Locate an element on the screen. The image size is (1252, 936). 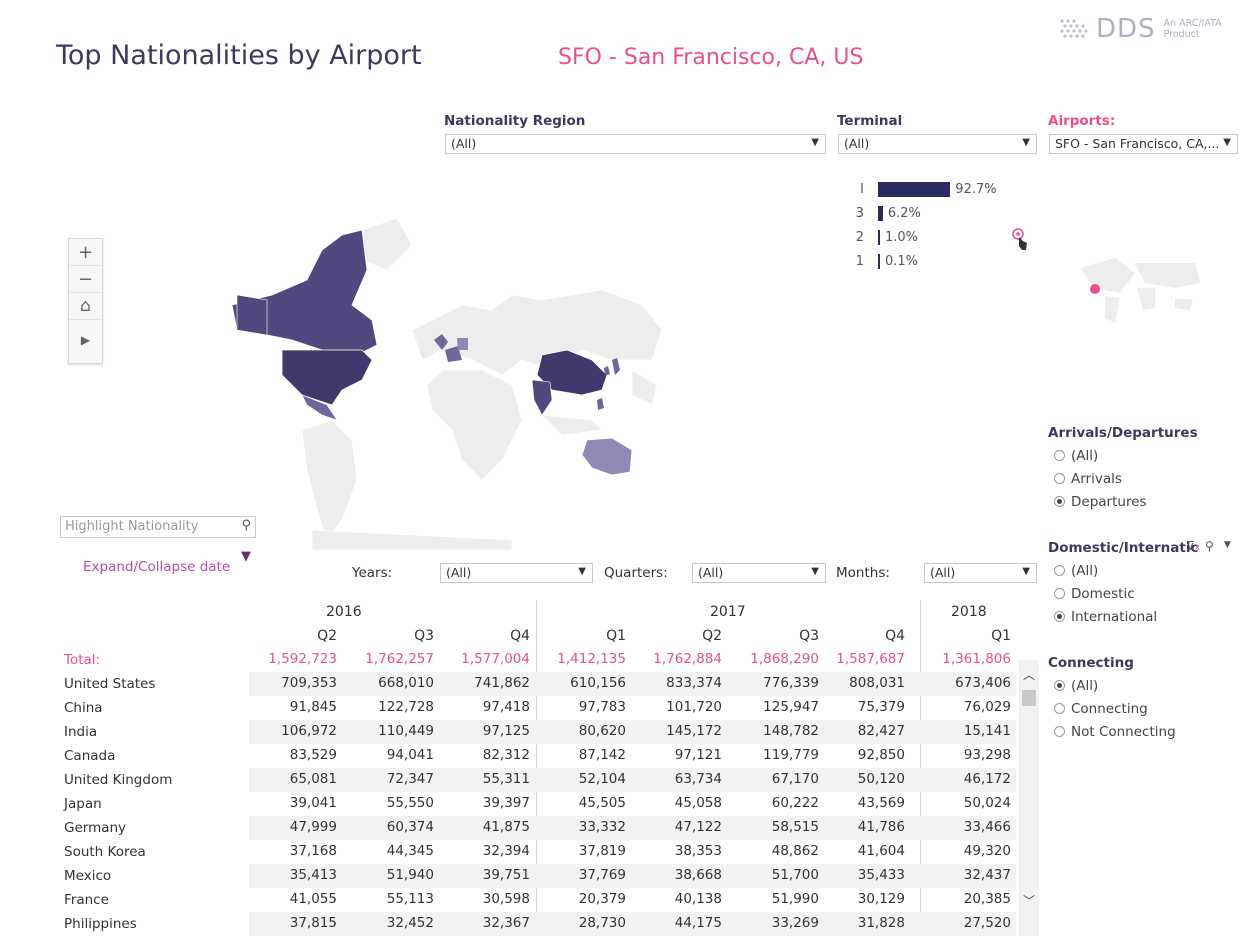
table-cell: 33,332 is located at coordinates (602, 827).